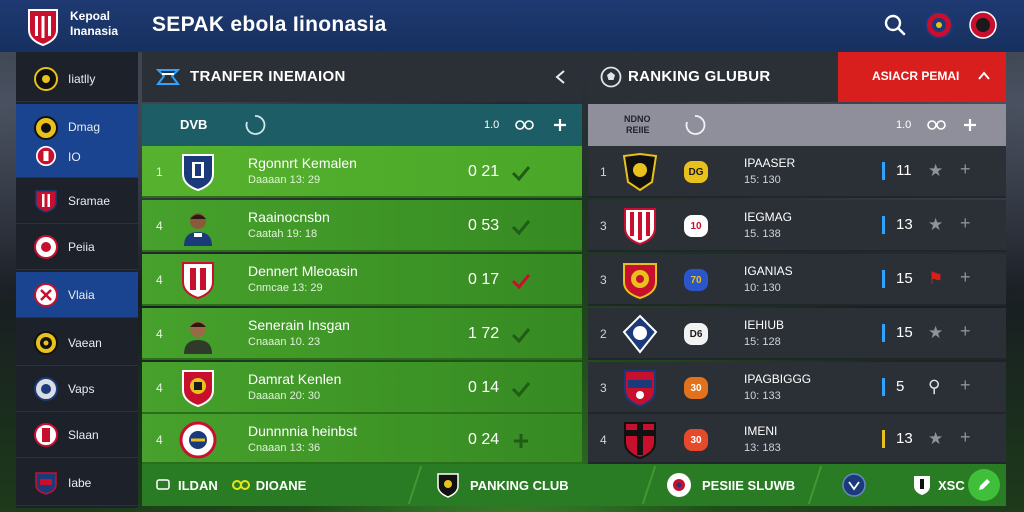 The image size is (1024, 512). I want to click on club-stat: 10: 133, so click(762, 396).